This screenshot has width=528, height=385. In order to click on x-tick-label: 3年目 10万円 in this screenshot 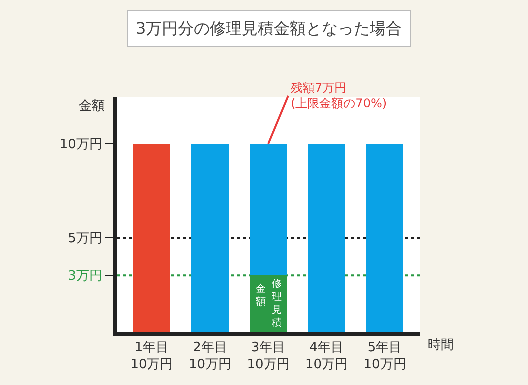, I will do `click(268, 356)`.